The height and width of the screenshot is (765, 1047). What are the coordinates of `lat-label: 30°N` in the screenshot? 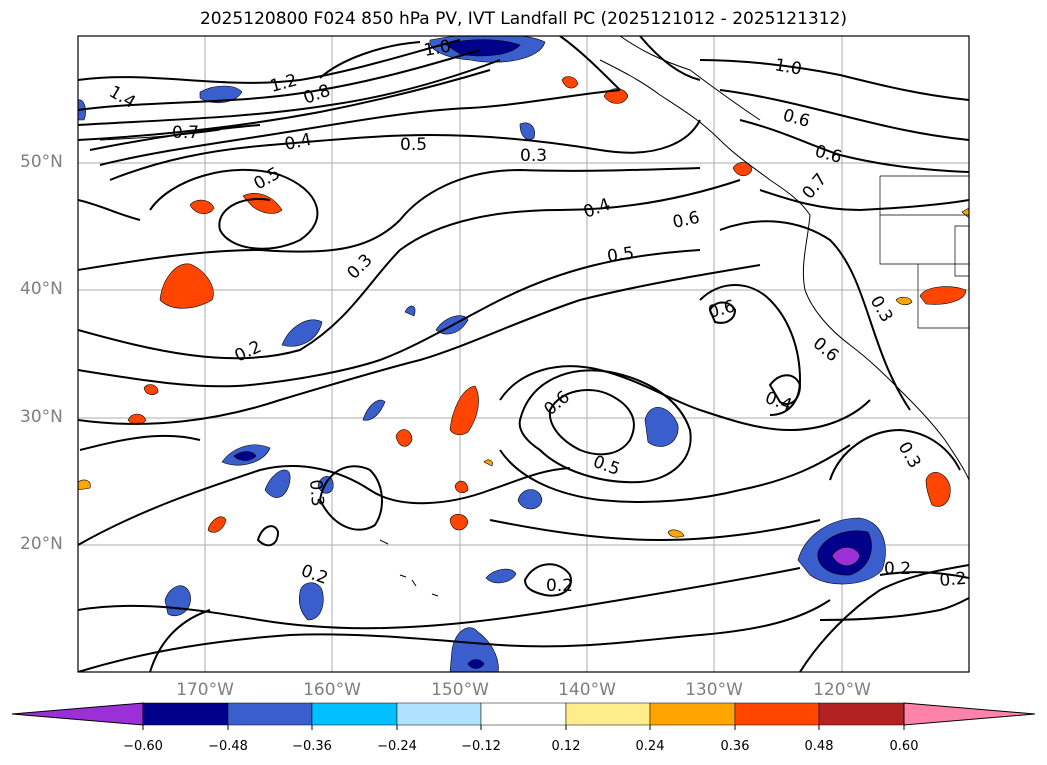 It's located at (41, 417).